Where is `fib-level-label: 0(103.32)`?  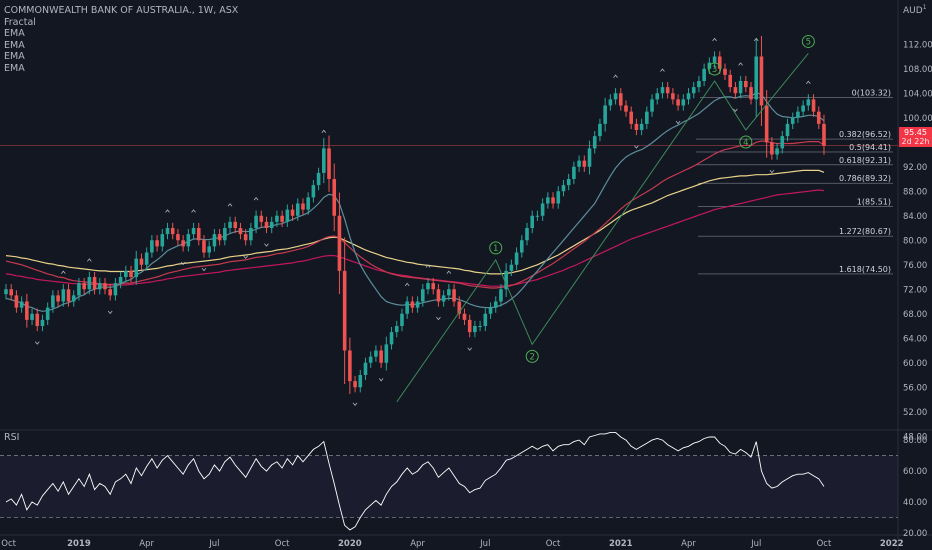
fib-level-label: 0(103.32) is located at coordinates (871, 92).